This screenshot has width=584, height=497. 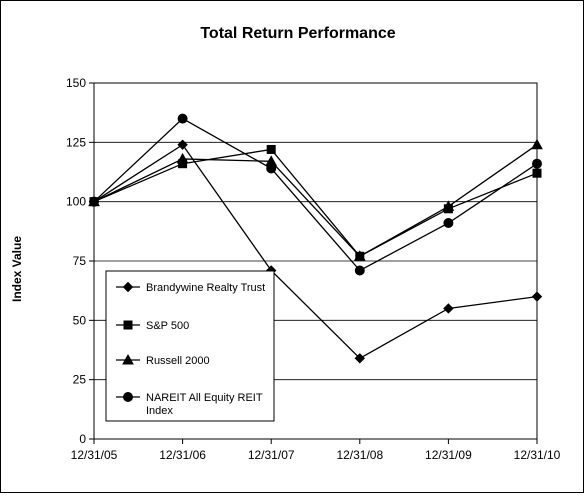 I want to click on legend-entry: NAREIT All Equity REIT Index, so click(x=189, y=404).